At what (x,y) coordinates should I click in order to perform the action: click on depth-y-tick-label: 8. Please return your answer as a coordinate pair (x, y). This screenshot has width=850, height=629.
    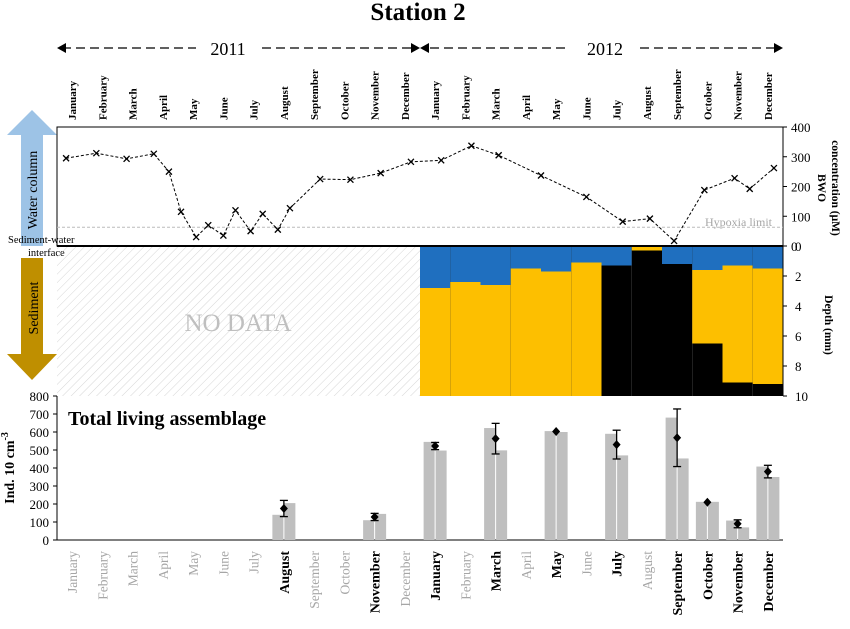
    Looking at the image, I should click on (798, 366).